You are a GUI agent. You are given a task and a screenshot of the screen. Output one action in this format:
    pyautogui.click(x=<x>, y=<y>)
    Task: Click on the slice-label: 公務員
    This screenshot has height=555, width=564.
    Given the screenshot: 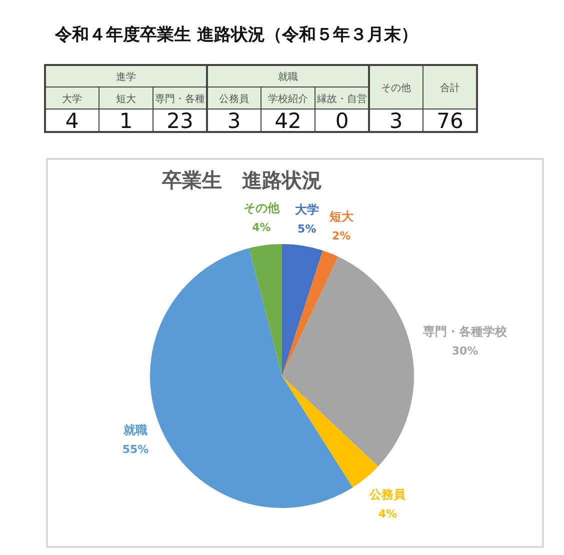 What is the action you would take?
    pyautogui.click(x=388, y=494)
    